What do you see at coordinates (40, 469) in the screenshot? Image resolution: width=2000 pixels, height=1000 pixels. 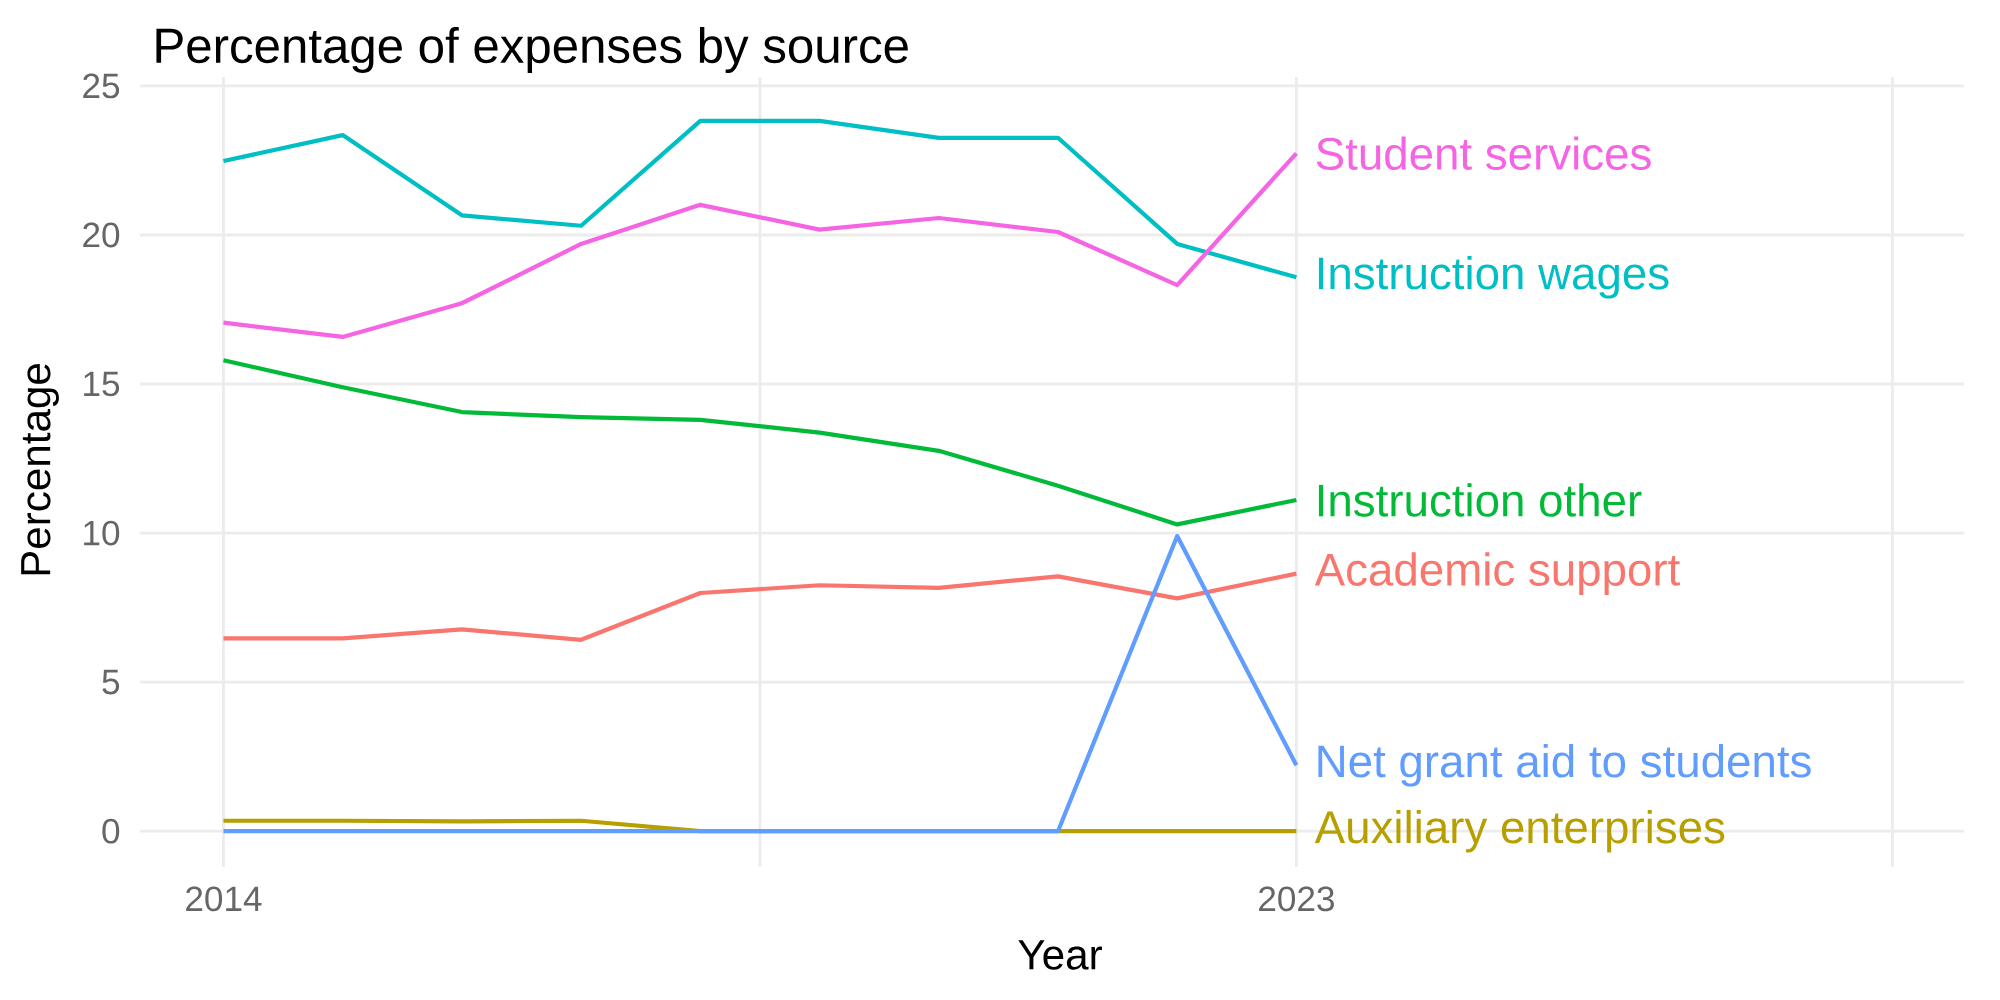 I see `y-axis-title: Percentage` at bounding box center [40, 469].